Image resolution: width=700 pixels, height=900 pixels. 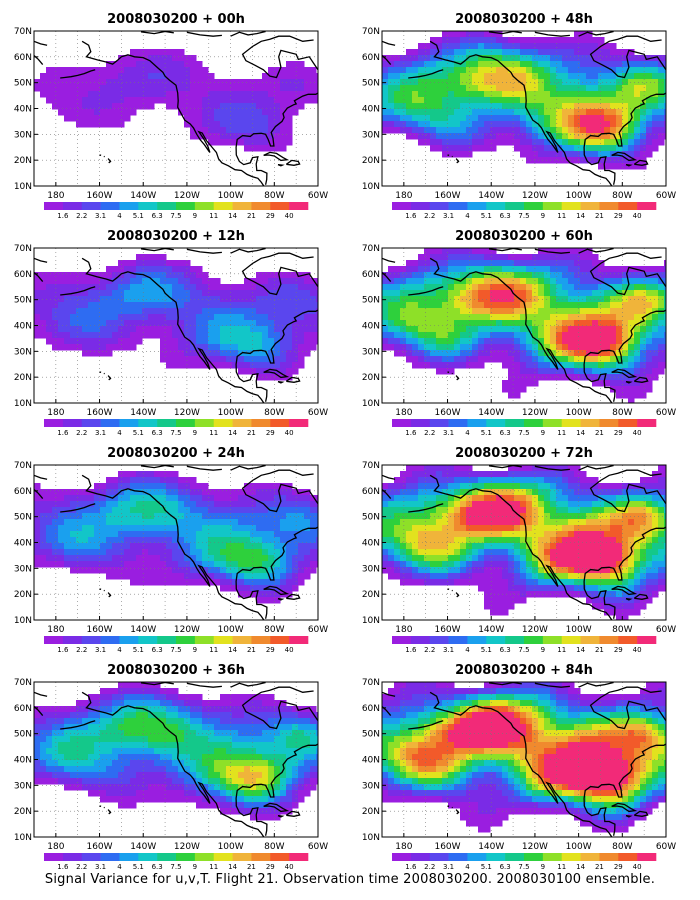 What do you see at coordinates (524, 670) in the screenshot?
I see `panel-title: 2008030200 + 84h` at bounding box center [524, 670].